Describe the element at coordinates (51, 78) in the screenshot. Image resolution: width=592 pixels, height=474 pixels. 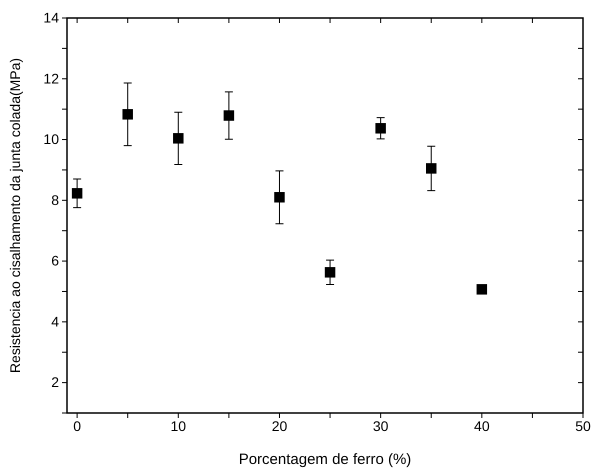
I see `y-tick-label: 12` at that location.